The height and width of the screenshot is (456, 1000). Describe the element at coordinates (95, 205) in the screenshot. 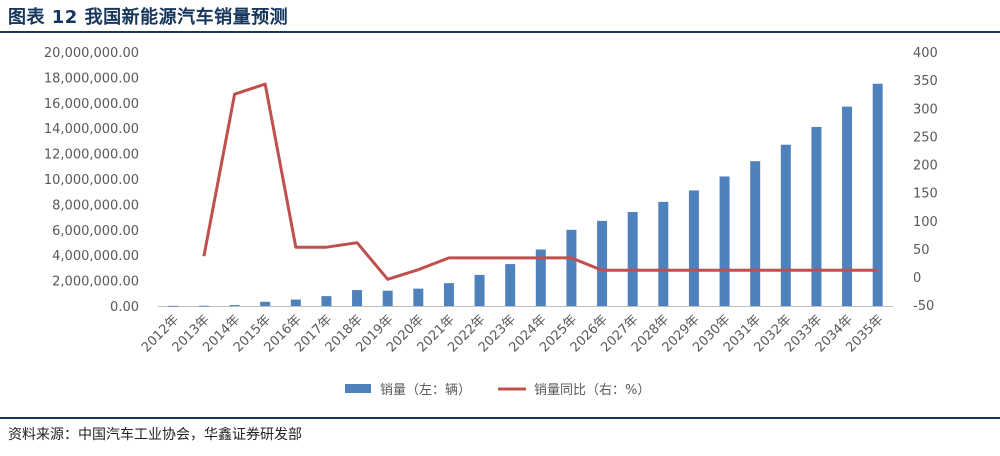

I see `left-tick-label: 8,000,000.00` at that location.